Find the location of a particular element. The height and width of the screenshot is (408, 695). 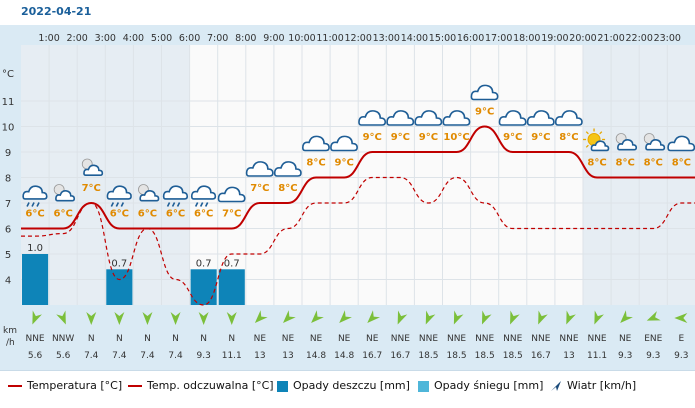

cloud-moon-icon is located at coordinates (626, 142).